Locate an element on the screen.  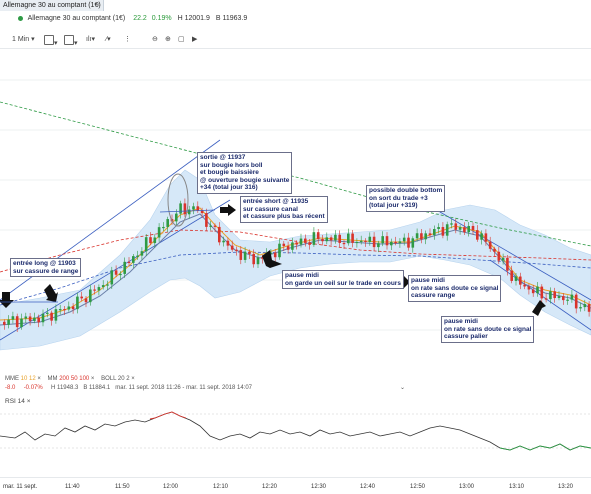
rsi-label: RSI is located at coordinates (10, 401).